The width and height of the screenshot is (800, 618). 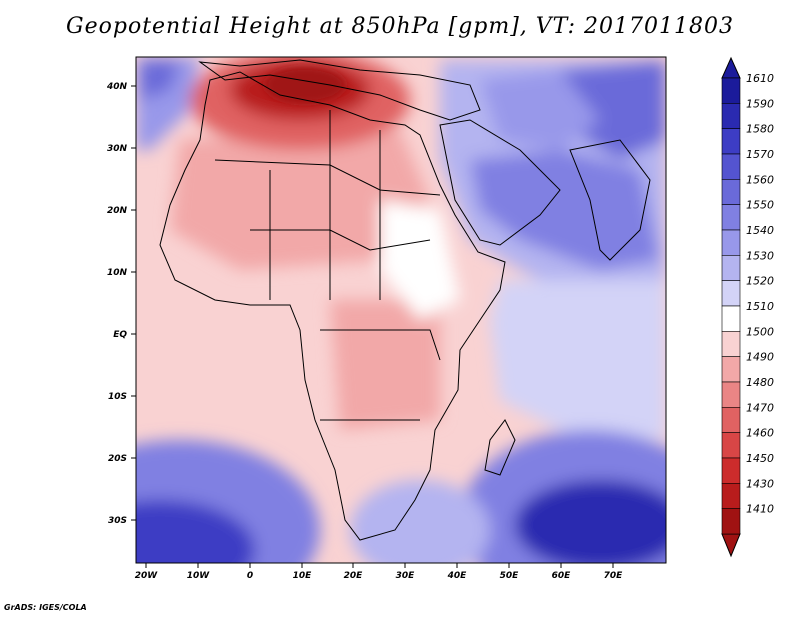 I want to click on lon-label-40e: 40E, so click(x=457, y=576).